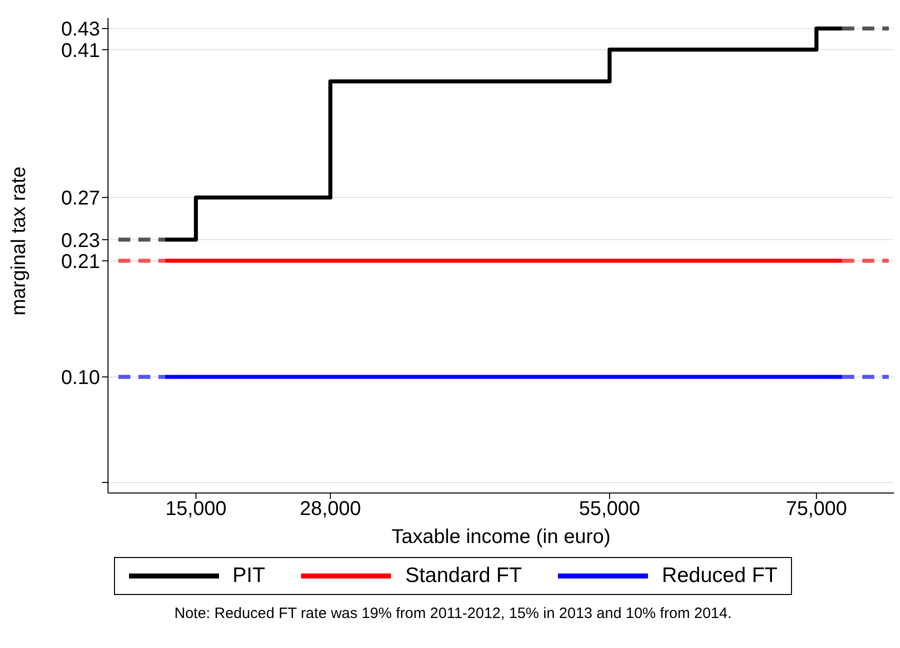 This screenshot has width=900, height=648. I want to click on legend-label: PIT, so click(249, 576).